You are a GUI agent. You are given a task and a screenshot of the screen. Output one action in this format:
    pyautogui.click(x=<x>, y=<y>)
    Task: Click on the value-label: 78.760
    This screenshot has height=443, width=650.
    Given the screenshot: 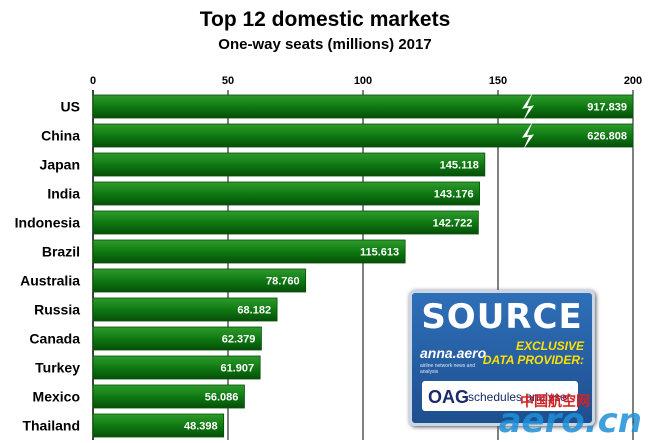 What is the action you would take?
    pyautogui.click(x=283, y=282)
    